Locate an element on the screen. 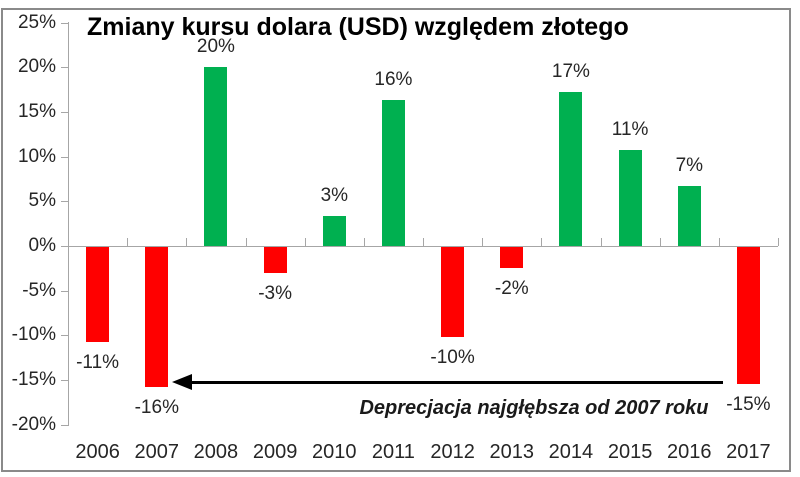 This screenshot has width=800, height=477. x-tick-label-2015: 2015 is located at coordinates (630, 452).